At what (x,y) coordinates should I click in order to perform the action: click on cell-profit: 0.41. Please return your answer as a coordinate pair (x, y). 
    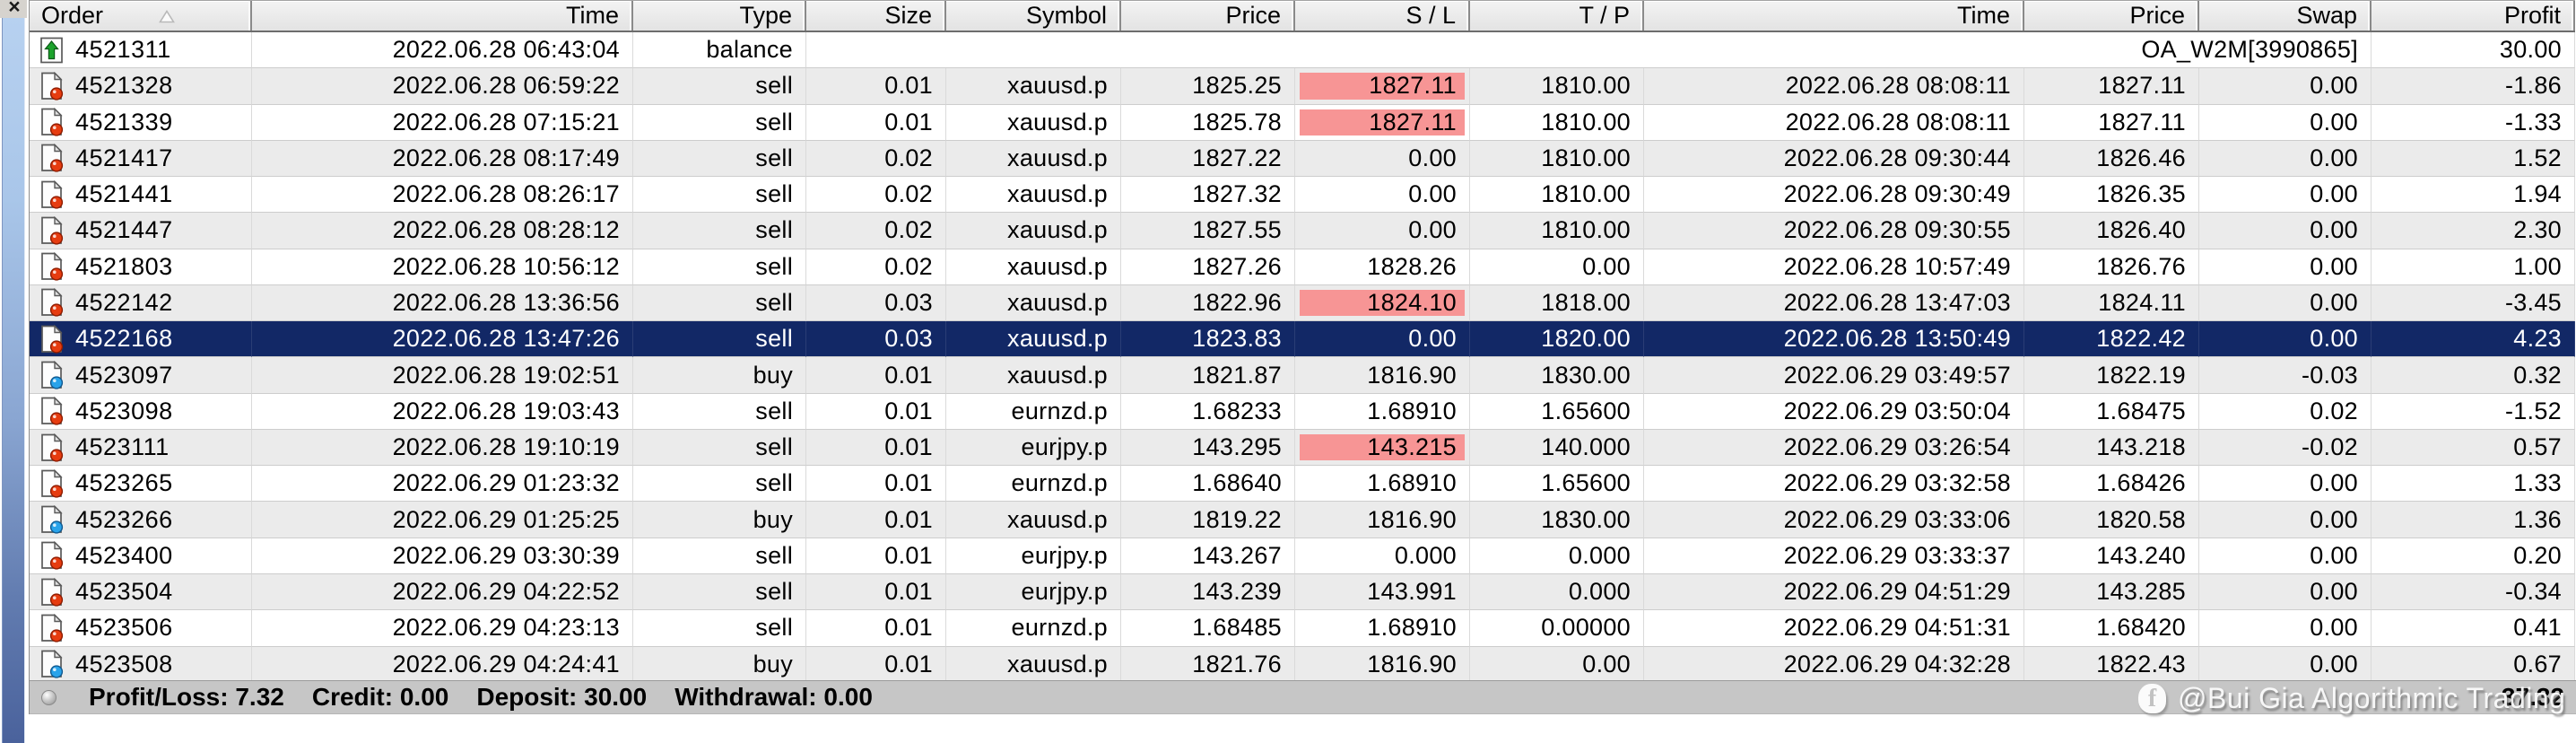
    Looking at the image, I should click on (2473, 628).